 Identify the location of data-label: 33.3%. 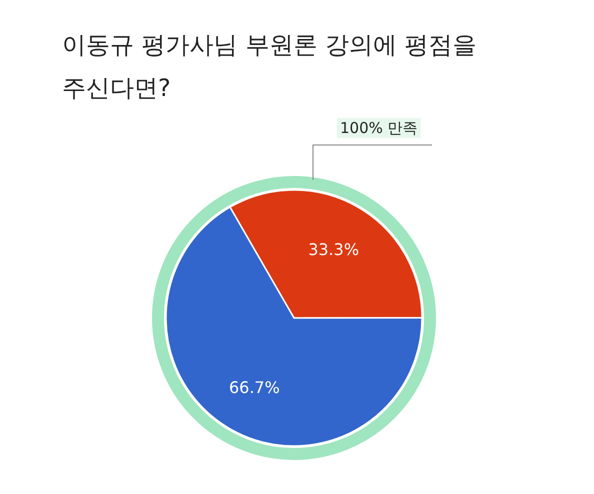
(334, 250).